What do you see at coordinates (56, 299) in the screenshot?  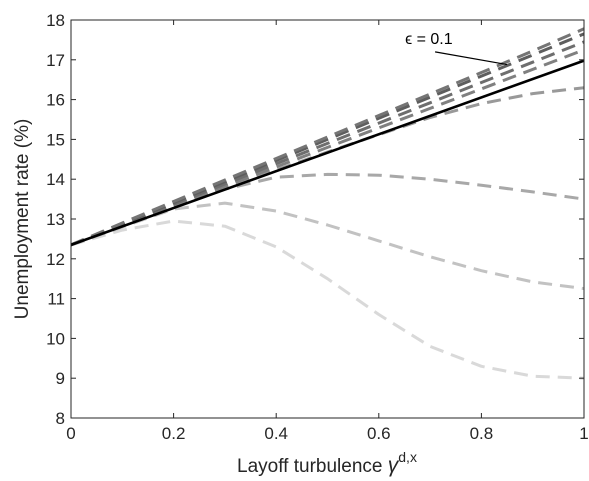 I see `y-tick-label: 11` at bounding box center [56, 299].